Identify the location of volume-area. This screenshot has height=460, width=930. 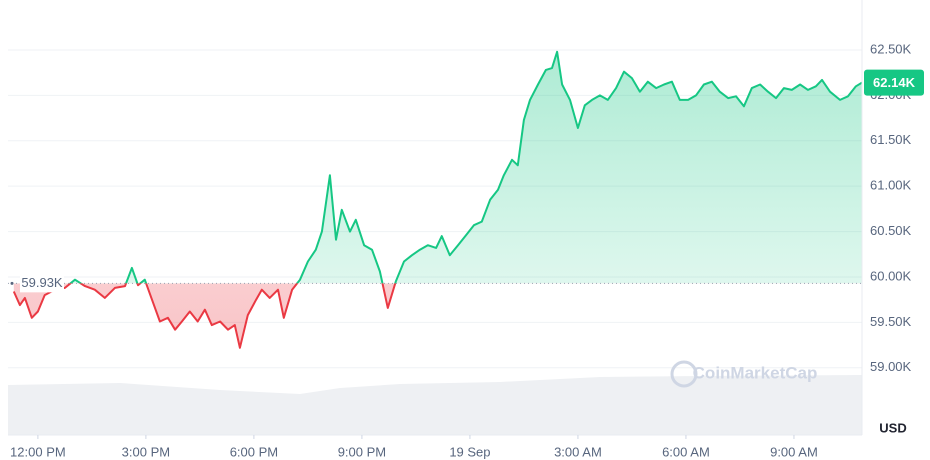
(435, 405).